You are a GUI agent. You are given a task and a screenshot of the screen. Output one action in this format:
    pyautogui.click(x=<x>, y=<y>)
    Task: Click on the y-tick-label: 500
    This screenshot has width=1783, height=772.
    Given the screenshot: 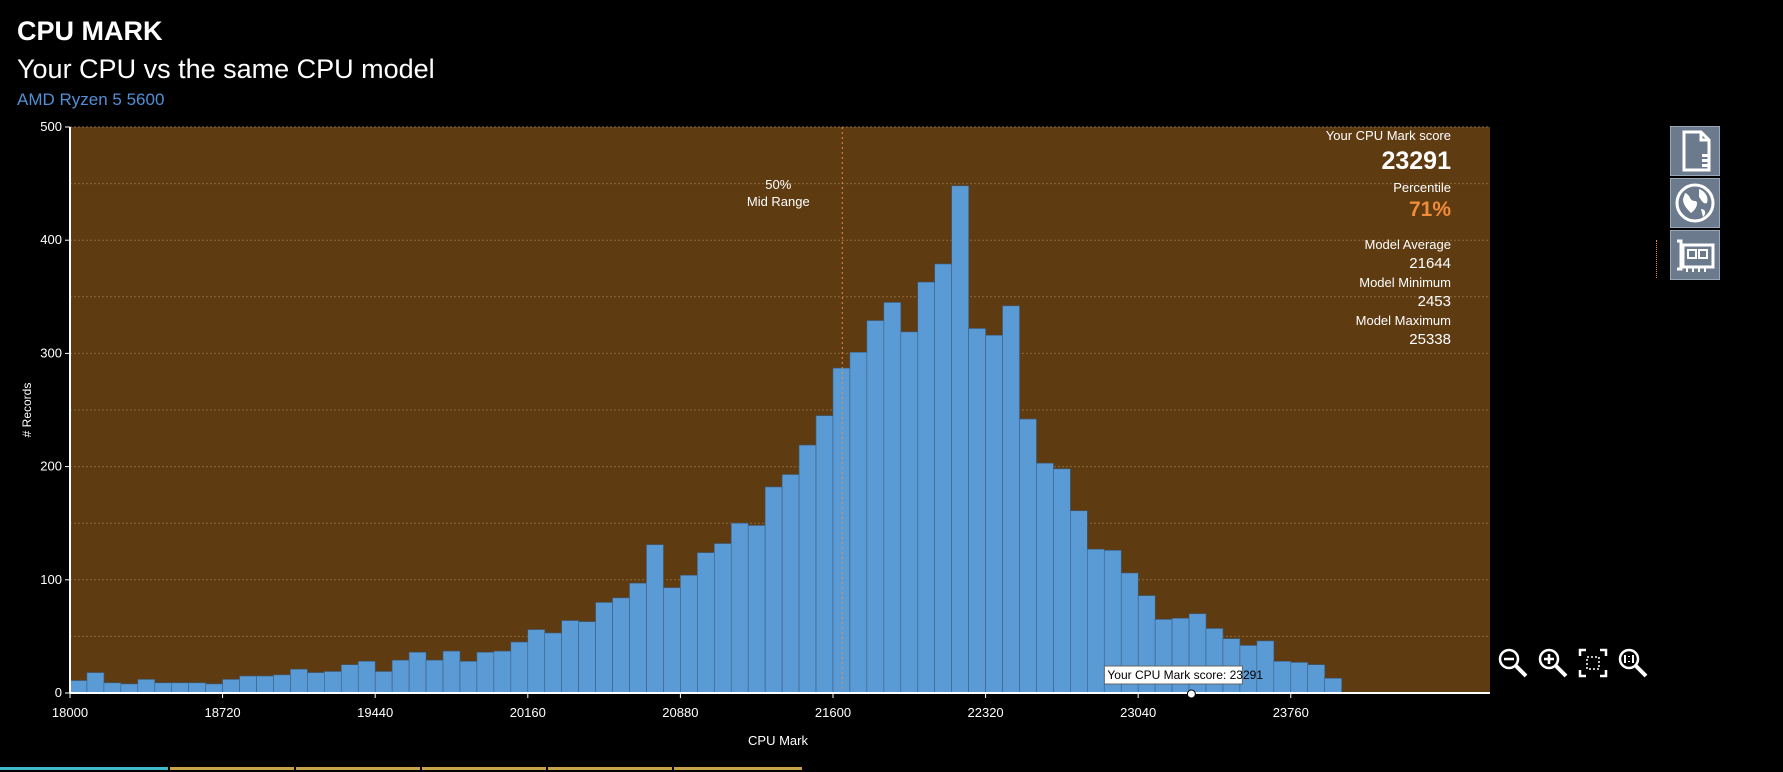 What is the action you would take?
    pyautogui.click(x=51, y=127)
    